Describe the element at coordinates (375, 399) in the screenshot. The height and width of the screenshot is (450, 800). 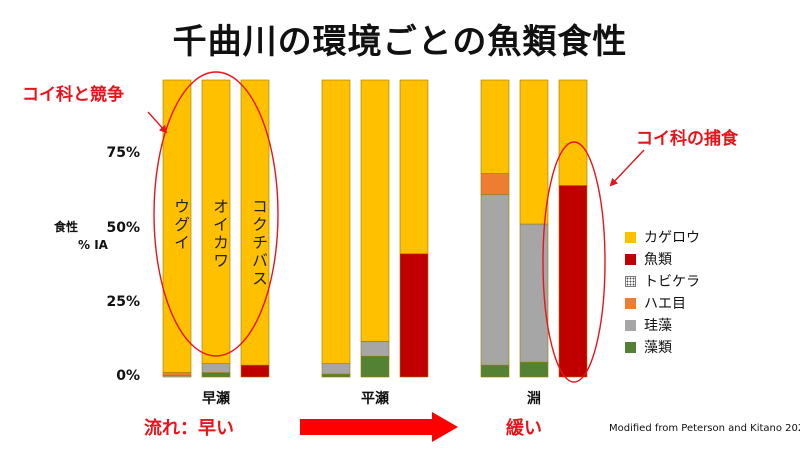
I see `category-label: 平瀬` at that location.